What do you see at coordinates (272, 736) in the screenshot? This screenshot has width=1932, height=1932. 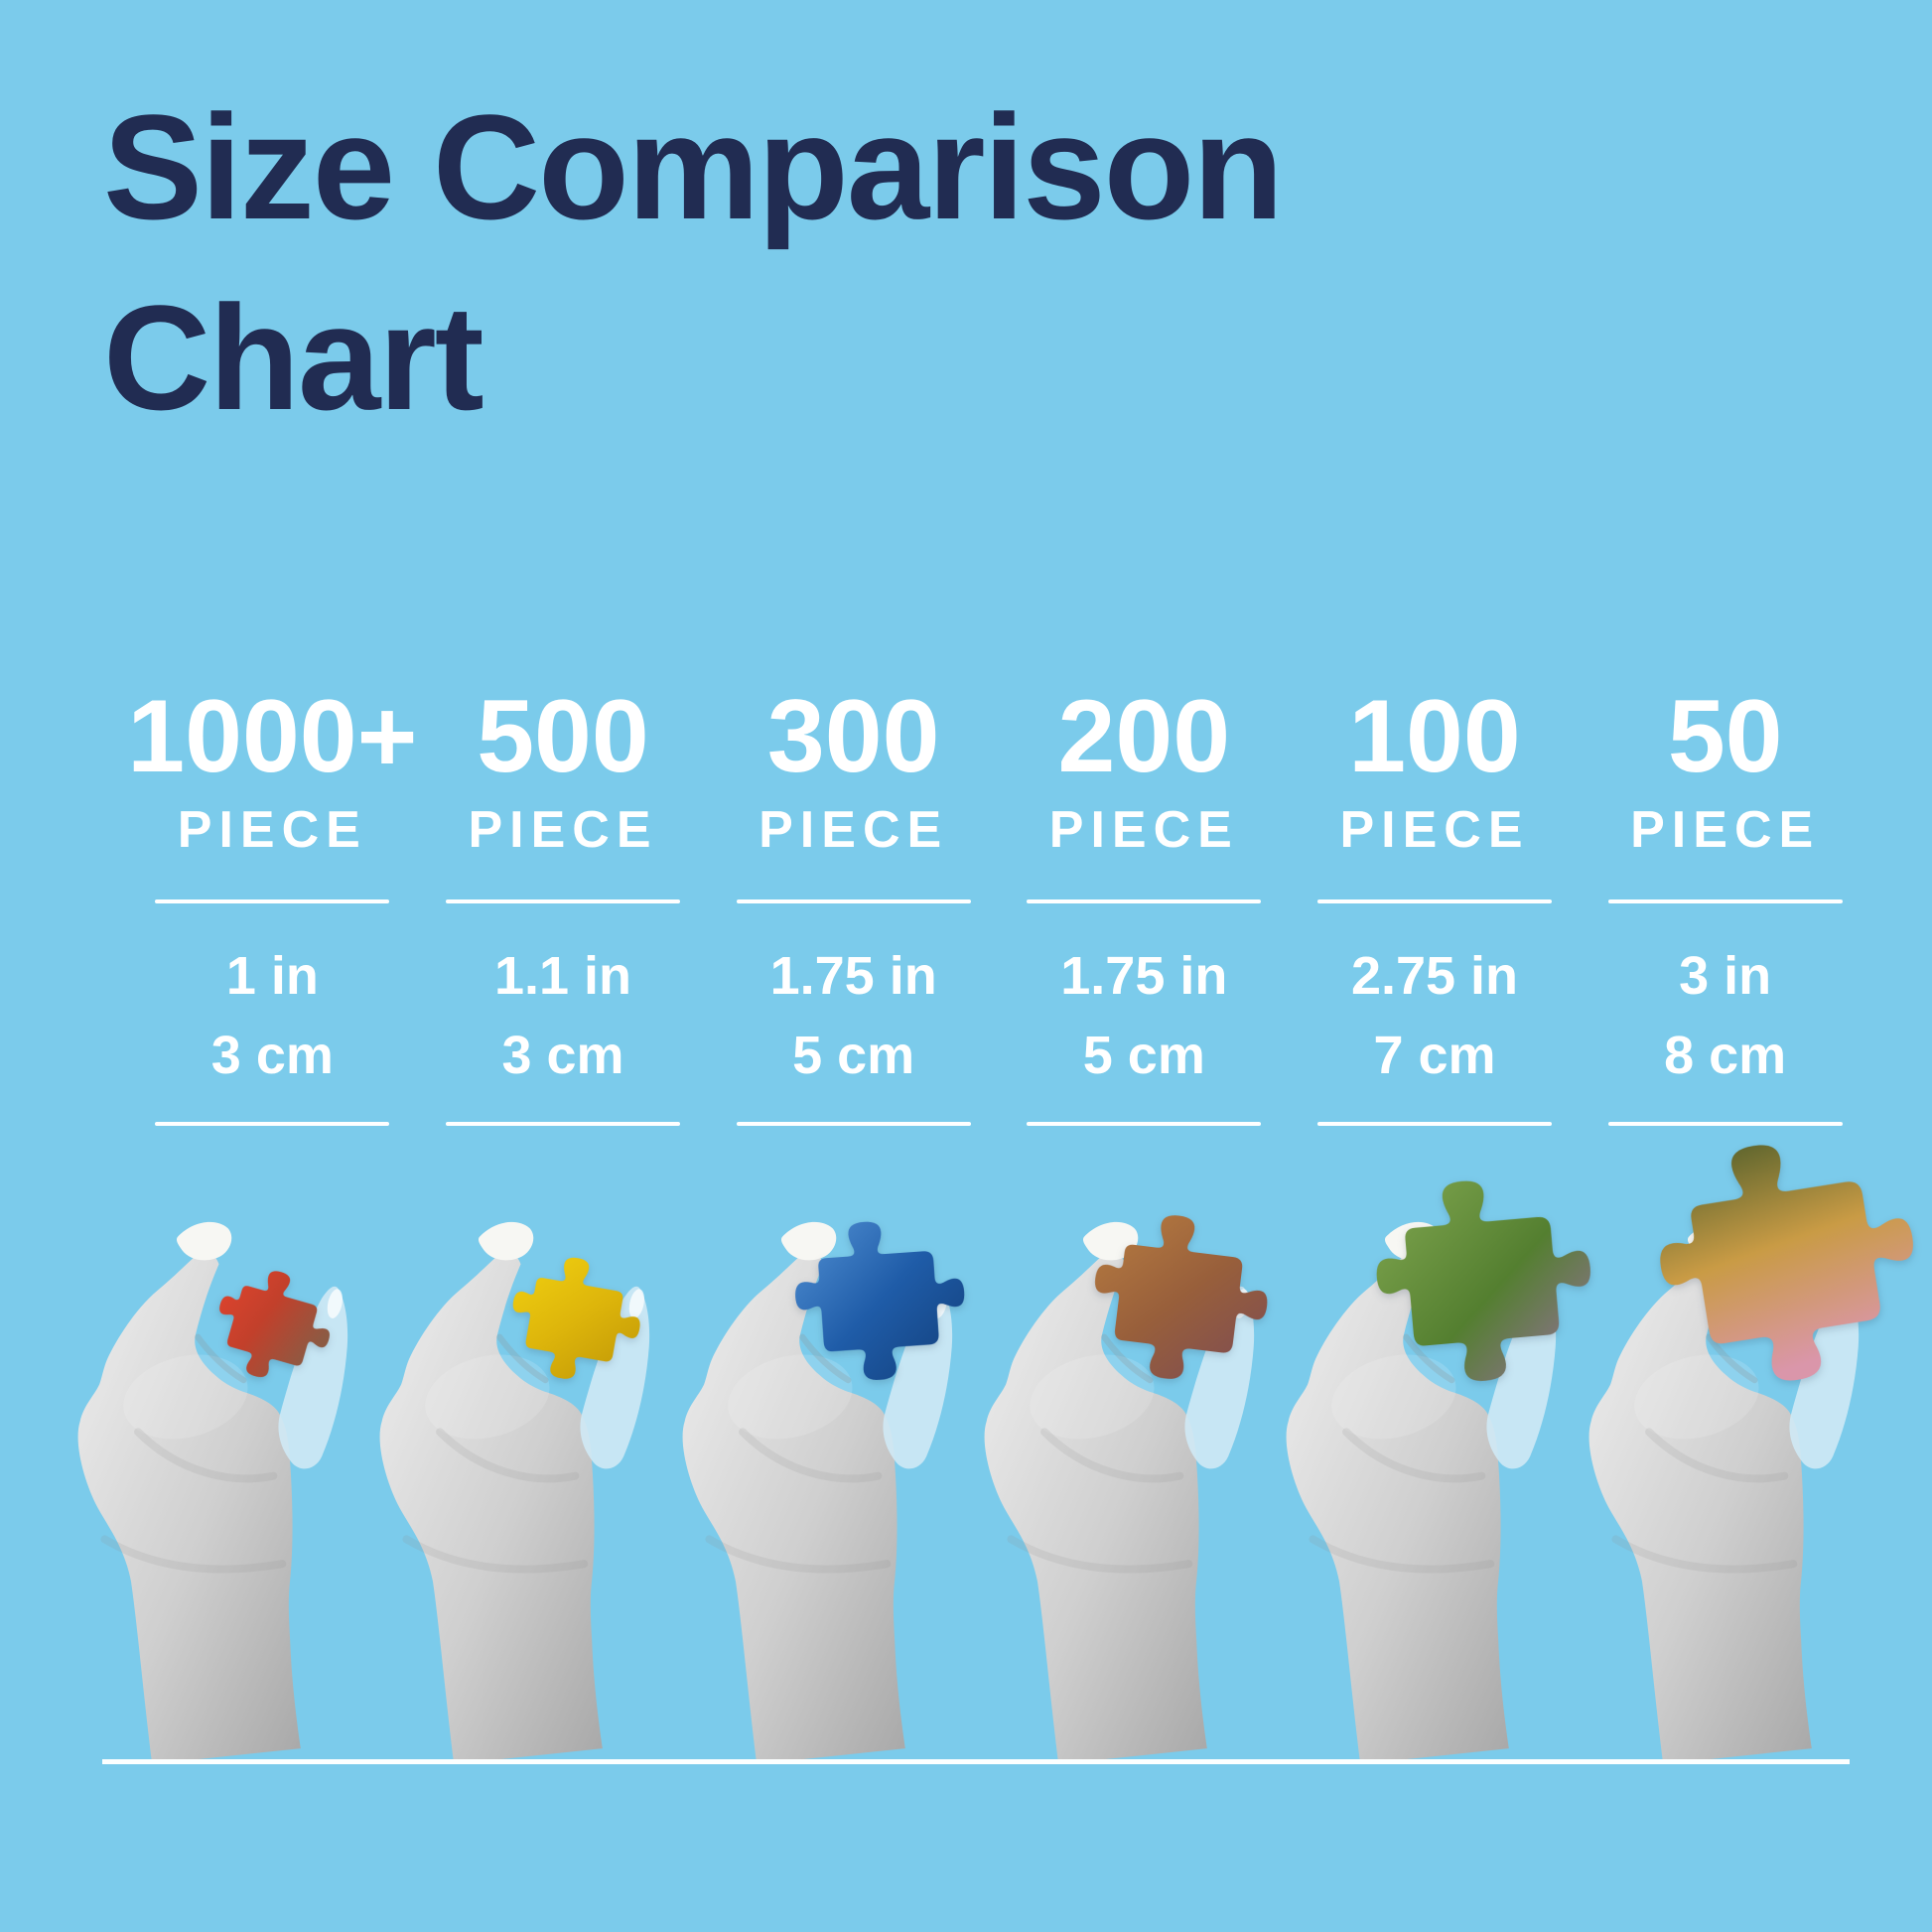 I see `piece-count: 1000+` at bounding box center [272, 736].